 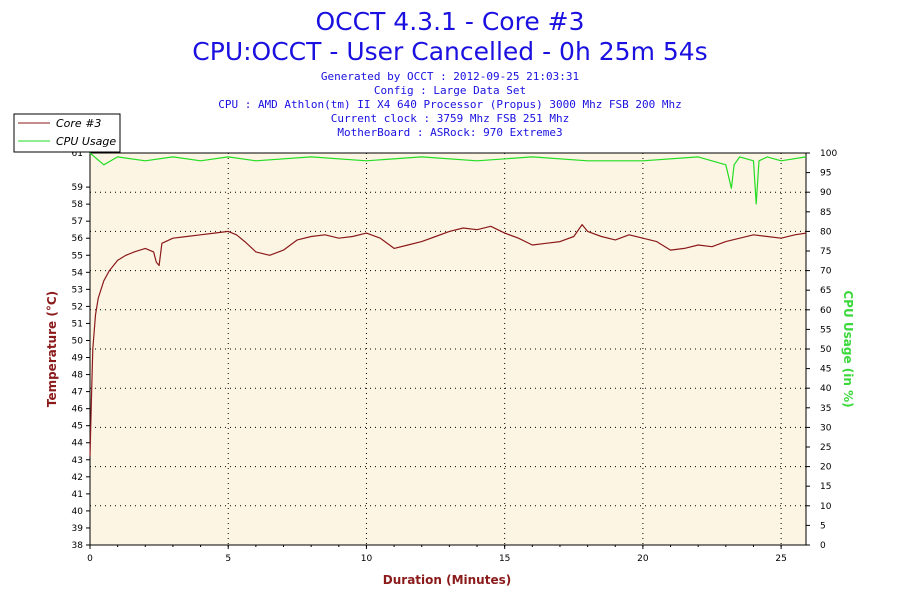 What do you see at coordinates (78, 512) in the screenshot?
I see `y-left-tick-label: 40` at bounding box center [78, 512].